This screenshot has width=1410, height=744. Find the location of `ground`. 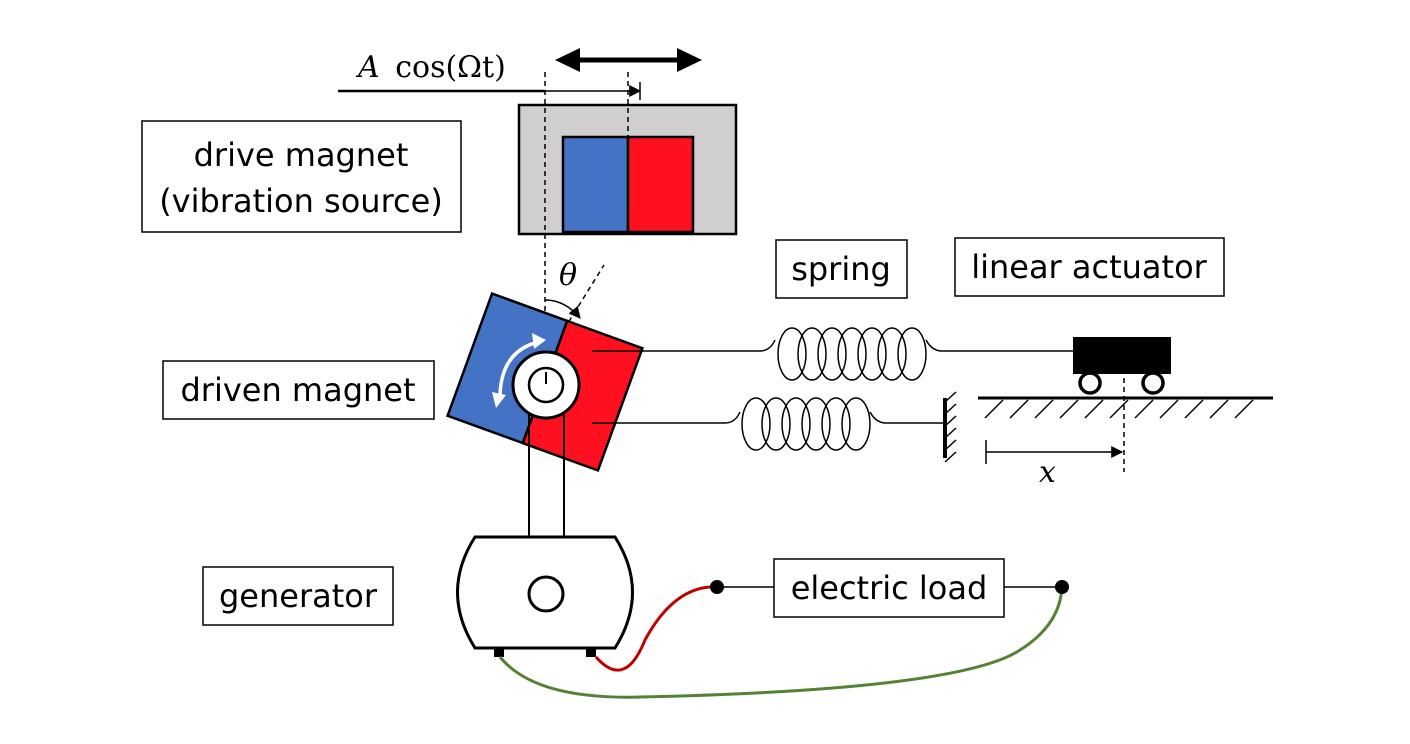

ground is located at coordinates (1125, 407).